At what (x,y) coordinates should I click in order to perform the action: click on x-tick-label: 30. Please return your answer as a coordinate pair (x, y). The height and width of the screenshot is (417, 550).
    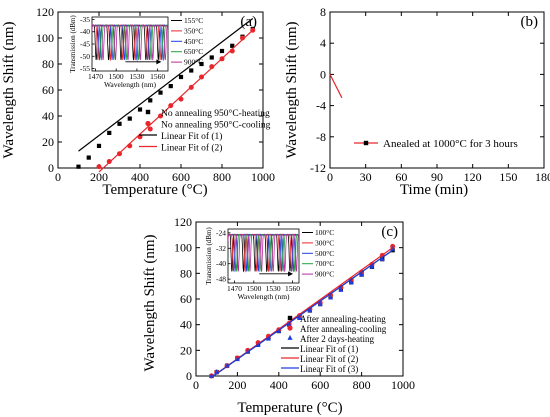
    Looking at the image, I should click on (366, 177).